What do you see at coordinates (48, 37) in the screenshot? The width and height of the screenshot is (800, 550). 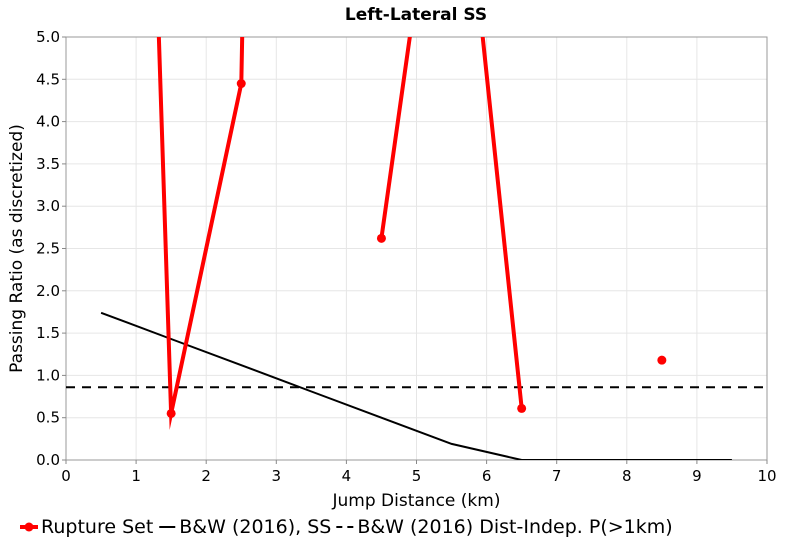 I see `y-tick-label: 5.0` at bounding box center [48, 37].